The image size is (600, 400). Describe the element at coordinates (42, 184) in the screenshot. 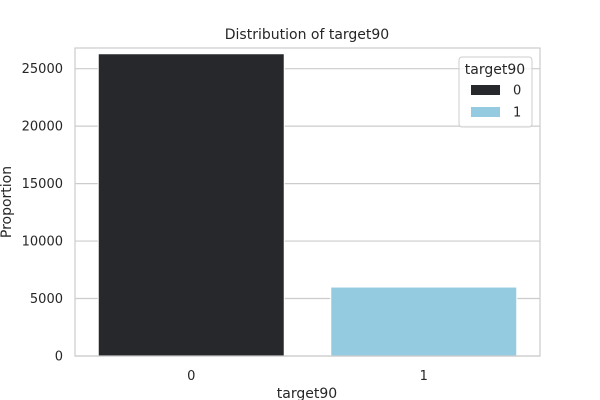

I see `y-tick-label: 15000` at that location.